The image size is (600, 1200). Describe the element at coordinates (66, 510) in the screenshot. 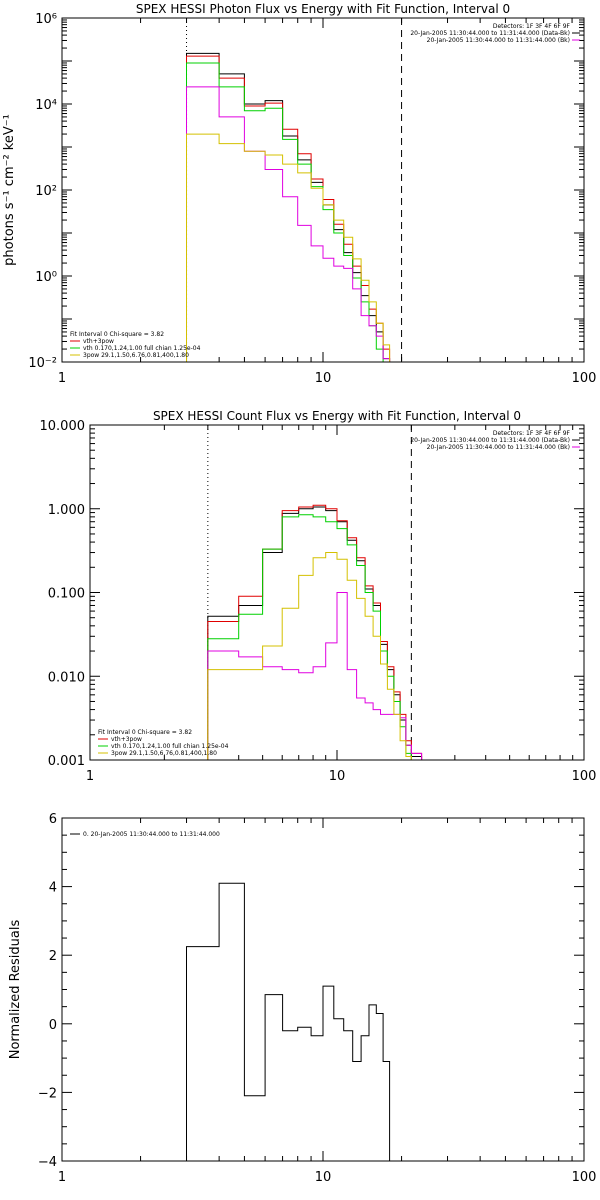

I see `y-tick-label: 1.000` at that location.